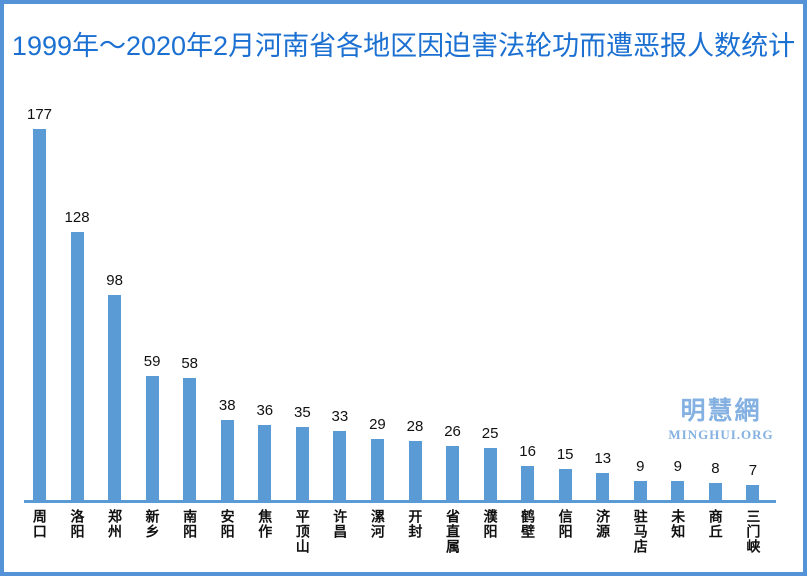 This screenshot has height=576, width=807. What do you see at coordinates (715, 468) in the screenshot?
I see `bar-value-label: 8` at bounding box center [715, 468].